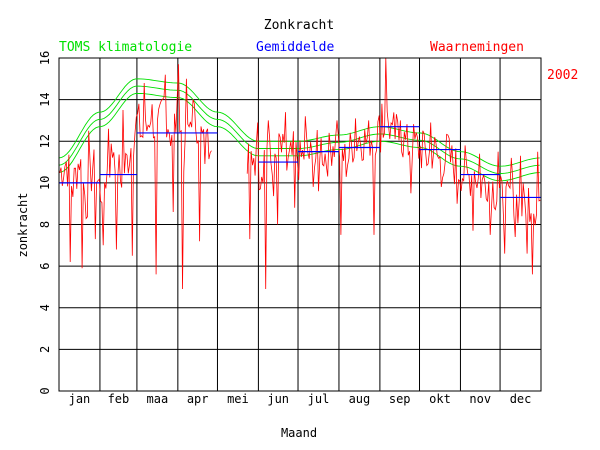 This screenshot has height=450, width=600. Describe the element at coordinates (295, 47) in the screenshot. I see `legend-average: Gemiddelde` at that location.